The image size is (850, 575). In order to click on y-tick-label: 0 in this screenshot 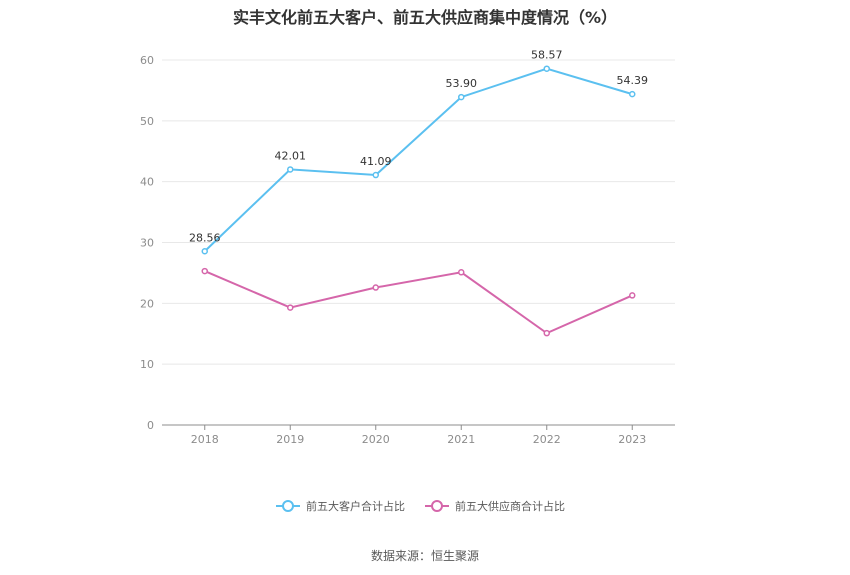, I will do `click(150, 425)`.